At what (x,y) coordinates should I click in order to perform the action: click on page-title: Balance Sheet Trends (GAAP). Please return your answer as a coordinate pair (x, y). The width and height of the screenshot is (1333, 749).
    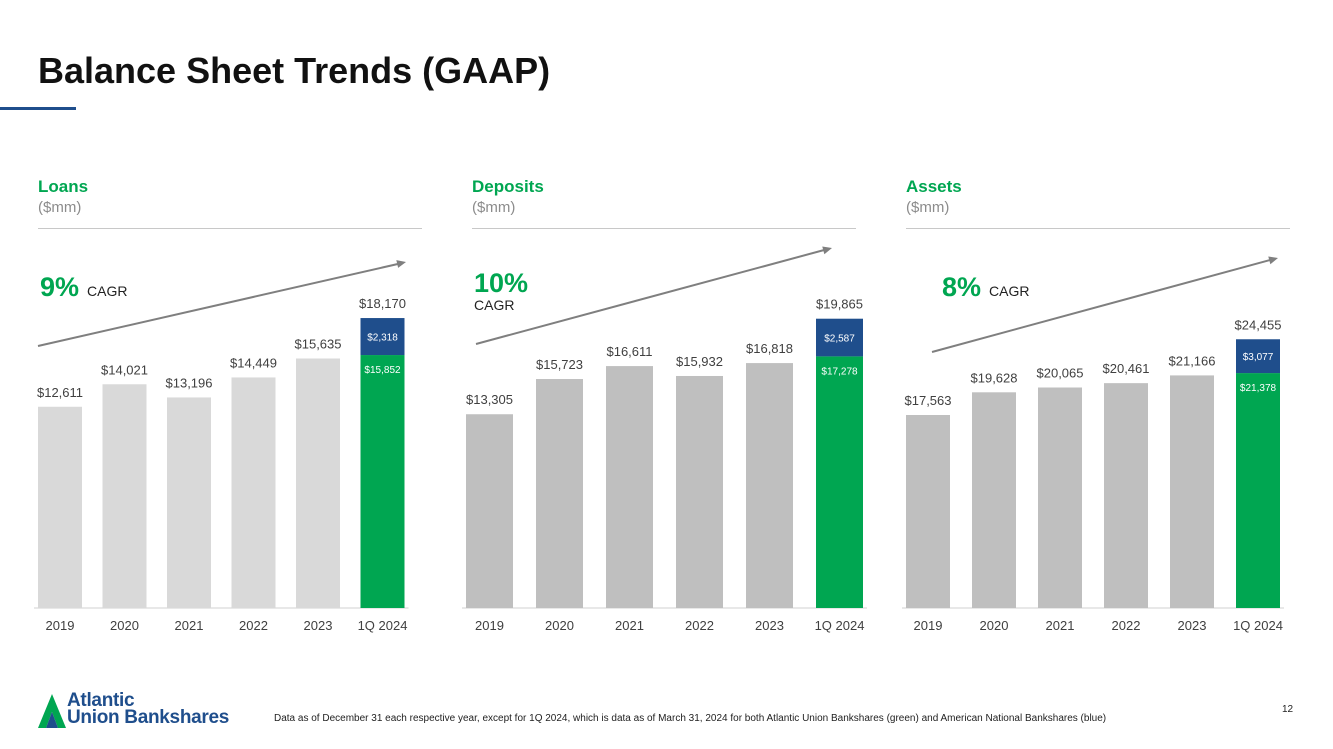
    Looking at the image, I should click on (294, 70).